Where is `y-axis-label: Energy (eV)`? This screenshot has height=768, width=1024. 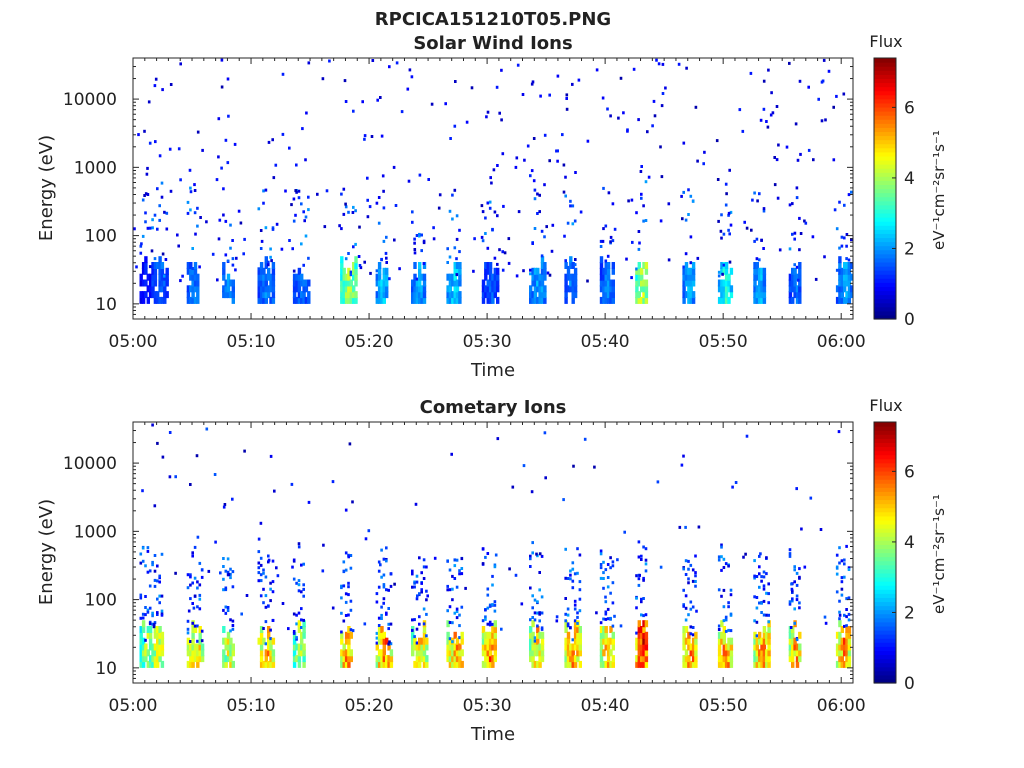
y-axis-label: Energy (eV) is located at coordinates (46, 552).